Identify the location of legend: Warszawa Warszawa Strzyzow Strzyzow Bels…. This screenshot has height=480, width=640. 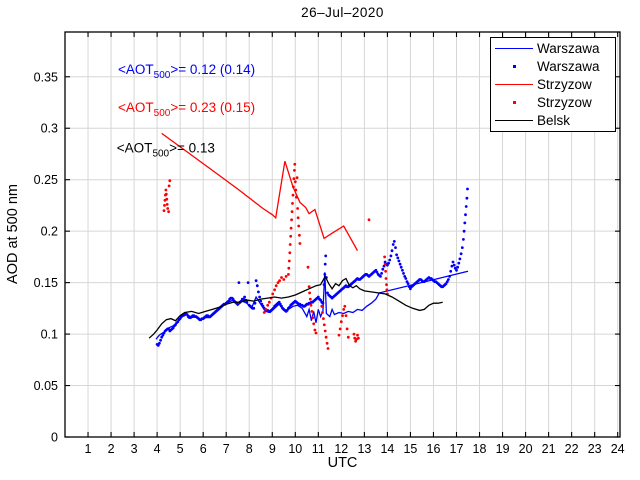
(553, 84).